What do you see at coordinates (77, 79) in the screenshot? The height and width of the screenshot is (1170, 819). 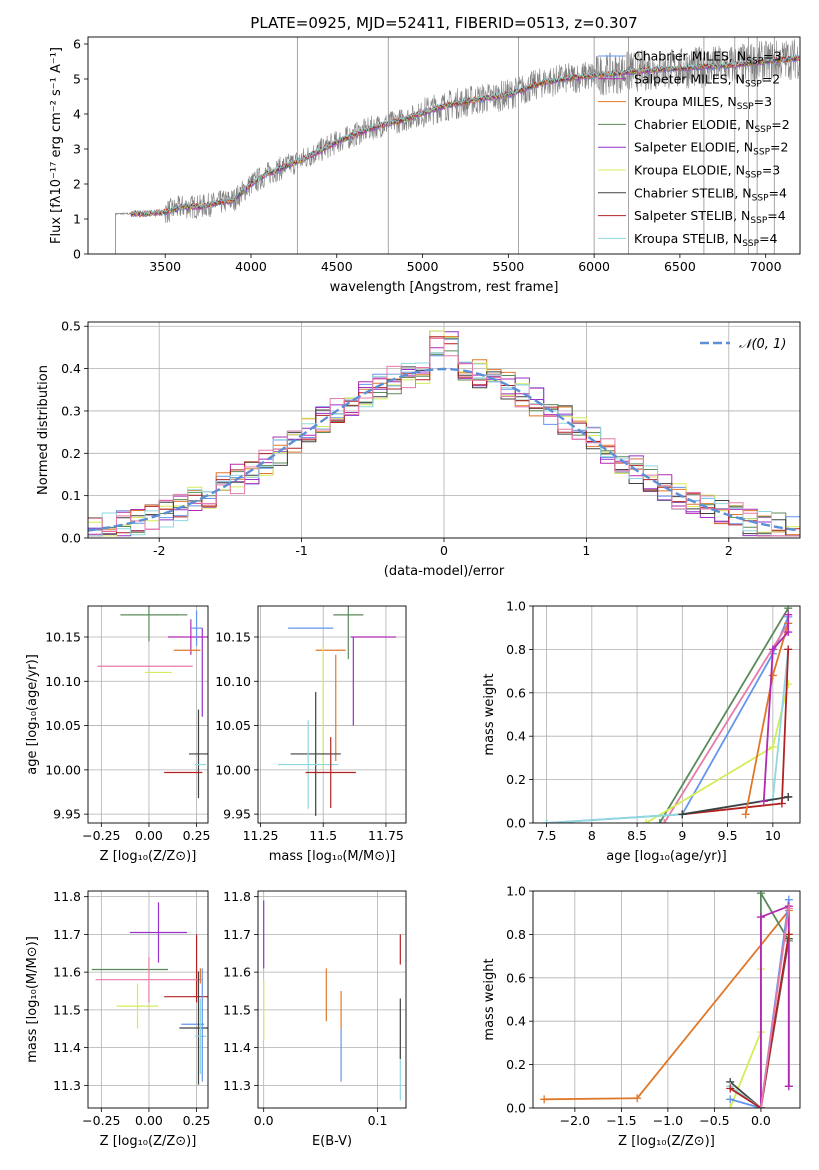 I see `y-tick-label: 5` at bounding box center [77, 79].